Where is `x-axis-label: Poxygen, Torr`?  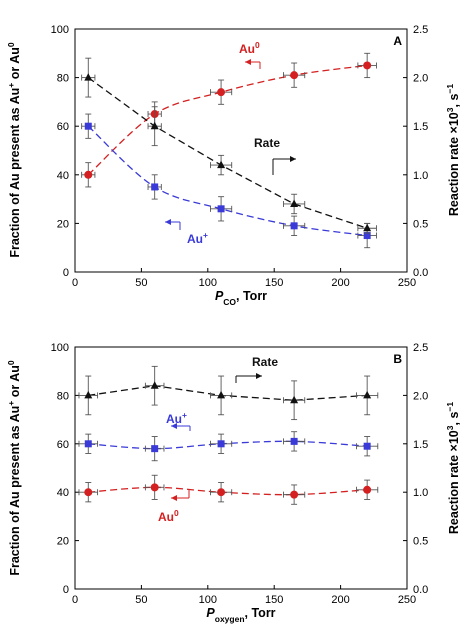 x-axis-label: Poxygen, Torr is located at coordinates (240, 615).